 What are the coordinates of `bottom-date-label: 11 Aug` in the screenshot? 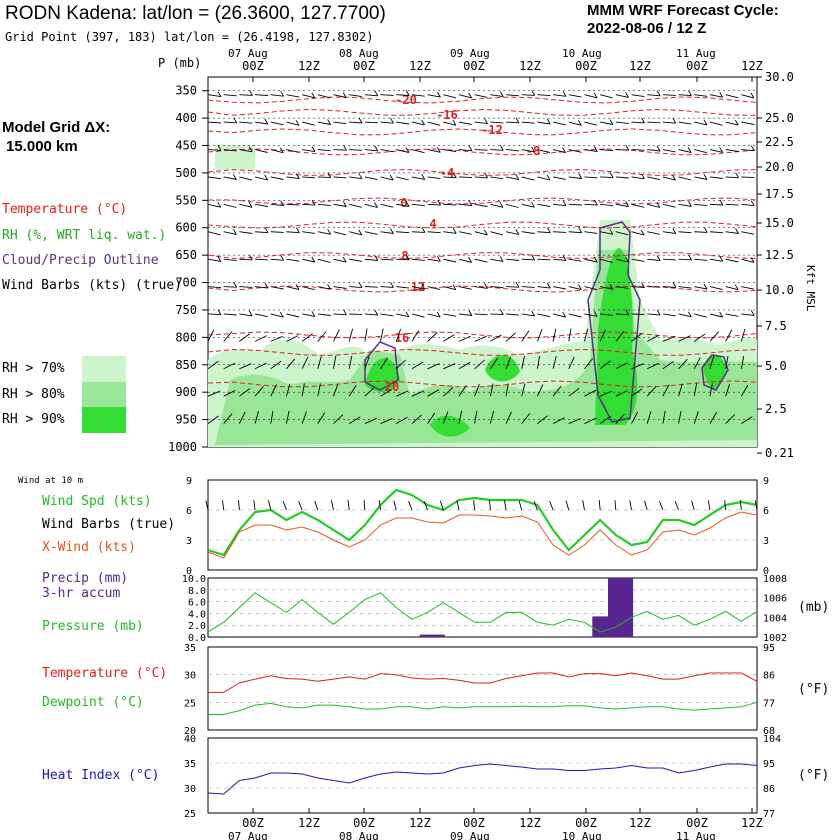 It's located at (696, 835).